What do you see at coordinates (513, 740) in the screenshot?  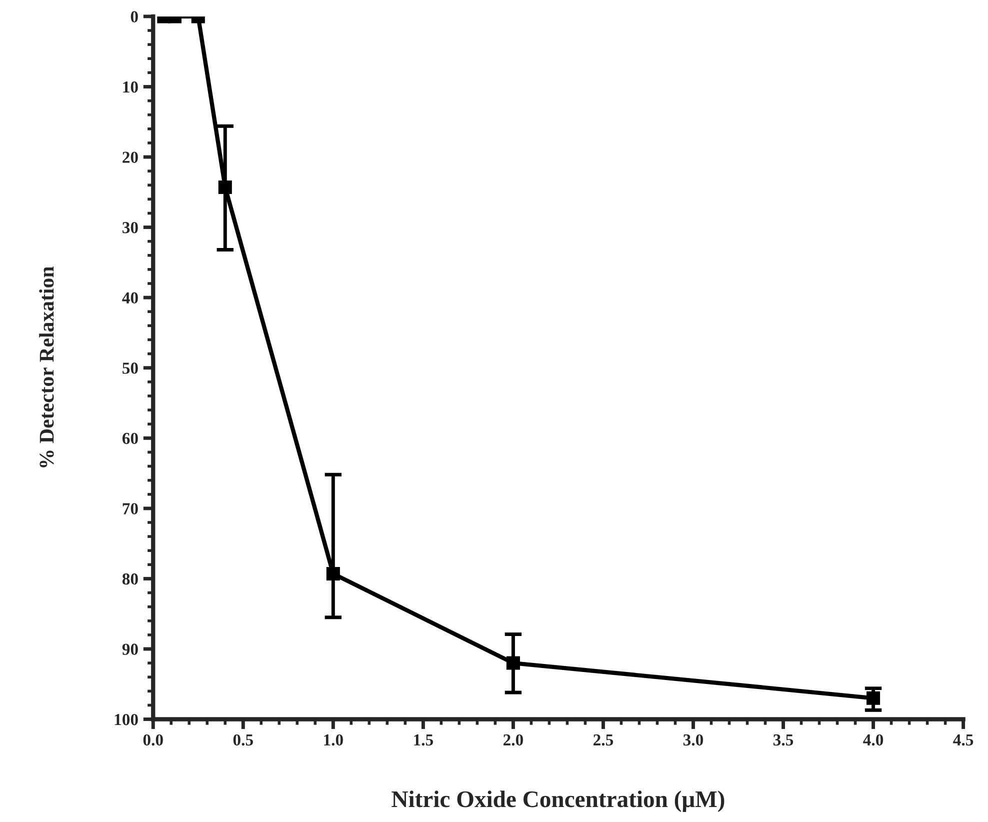 I see `x-tick-label: 2.0` at bounding box center [513, 740].